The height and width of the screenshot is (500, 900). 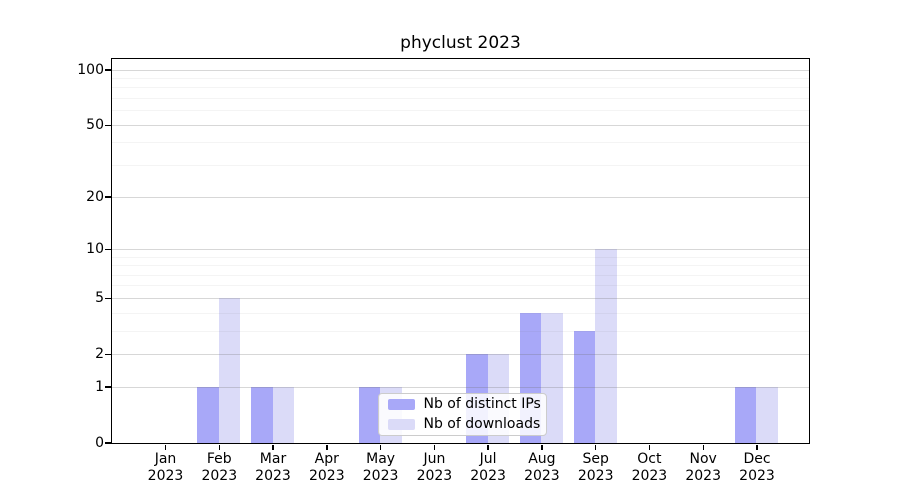 I want to click on bar-nb-of-downloads-sep, so click(x=606, y=345).